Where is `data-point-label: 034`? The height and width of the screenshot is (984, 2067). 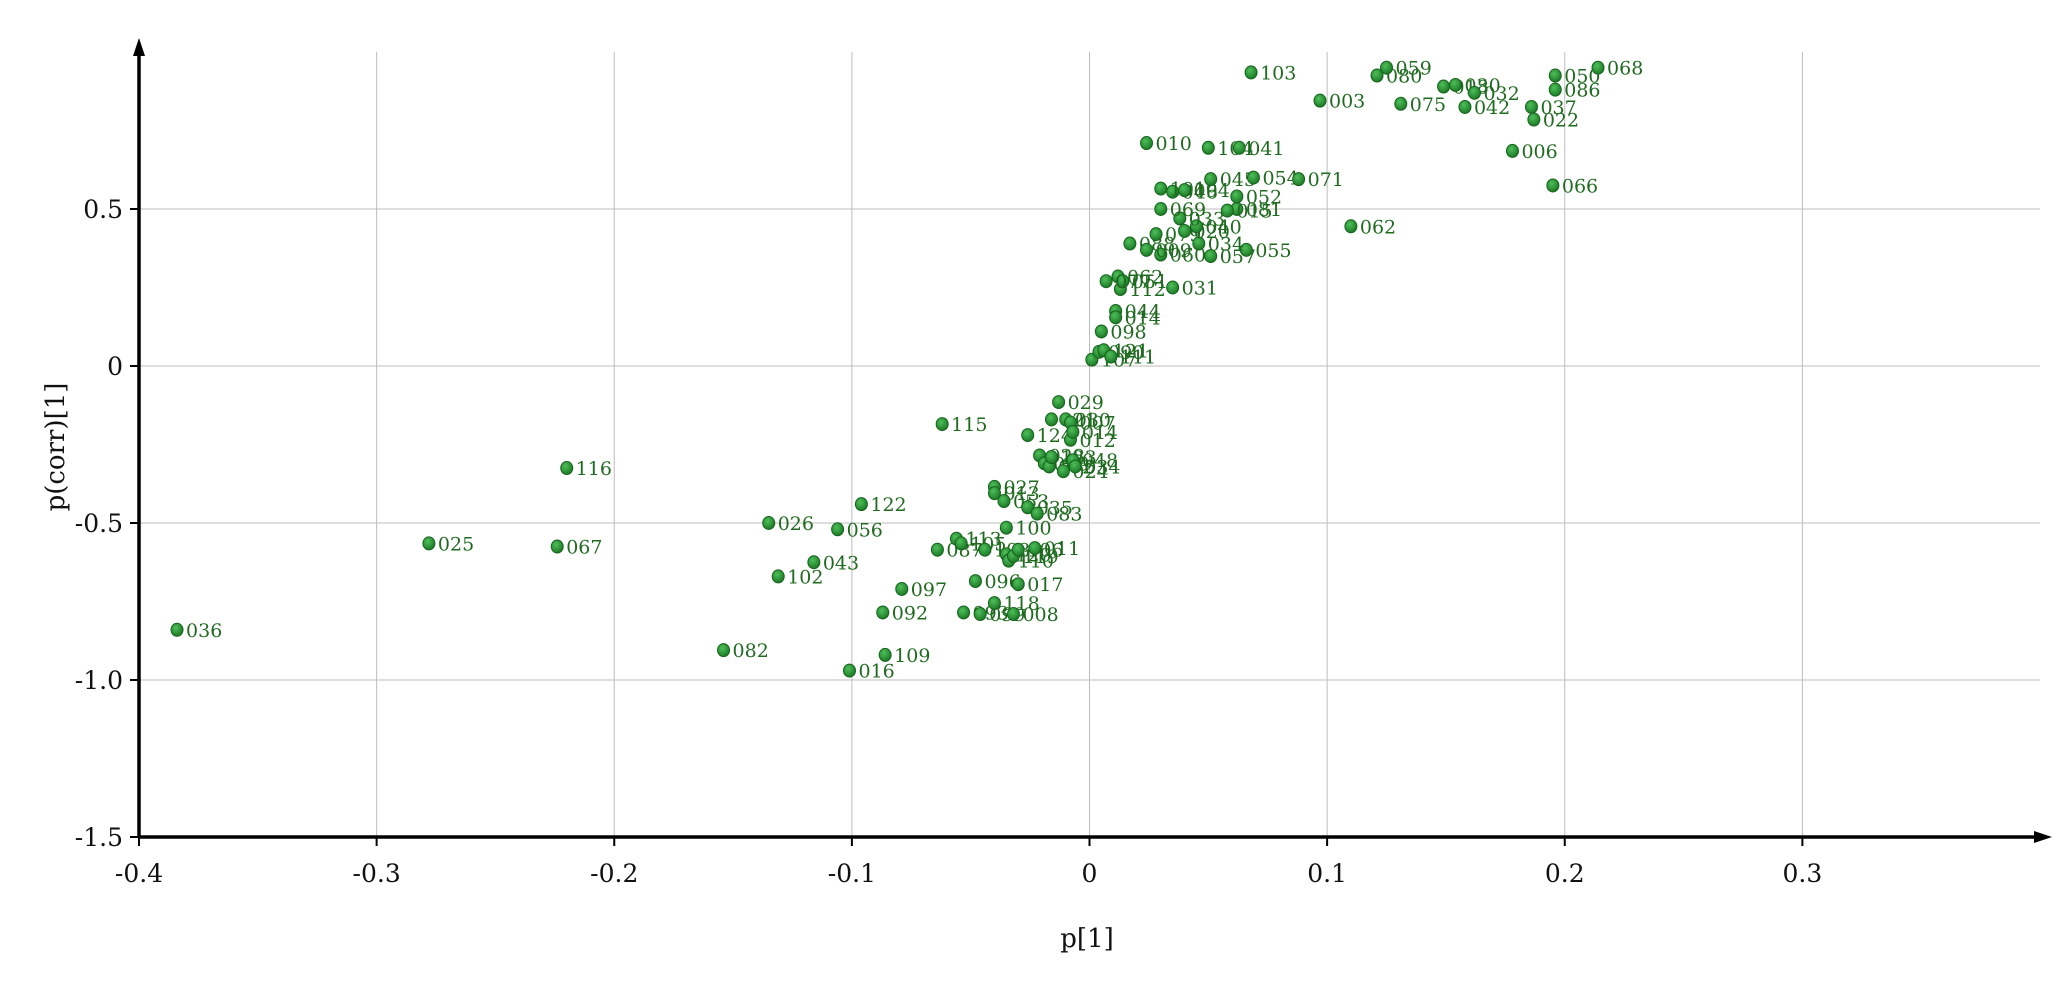 data-point-label: 034 is located at coordinates (1226, 245).